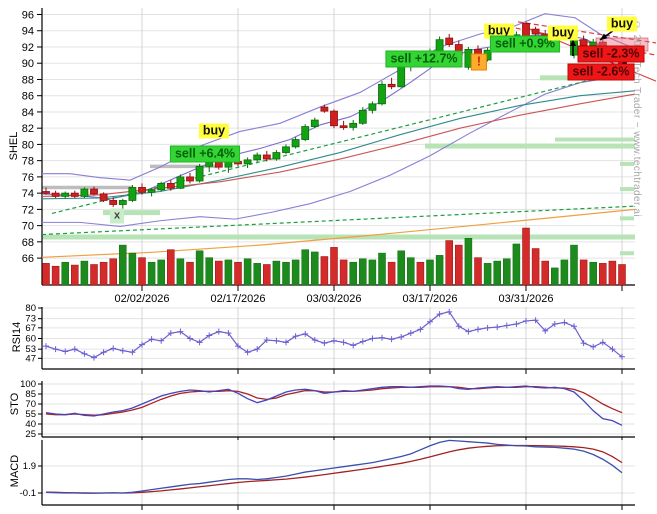 Image resolution: width=657 pixels, height=514 pixels. What do you see at coordinates (17, 337) in the screenshot?
I see `rsi-panel-label: RSI14` at bounding box center [17, 337].